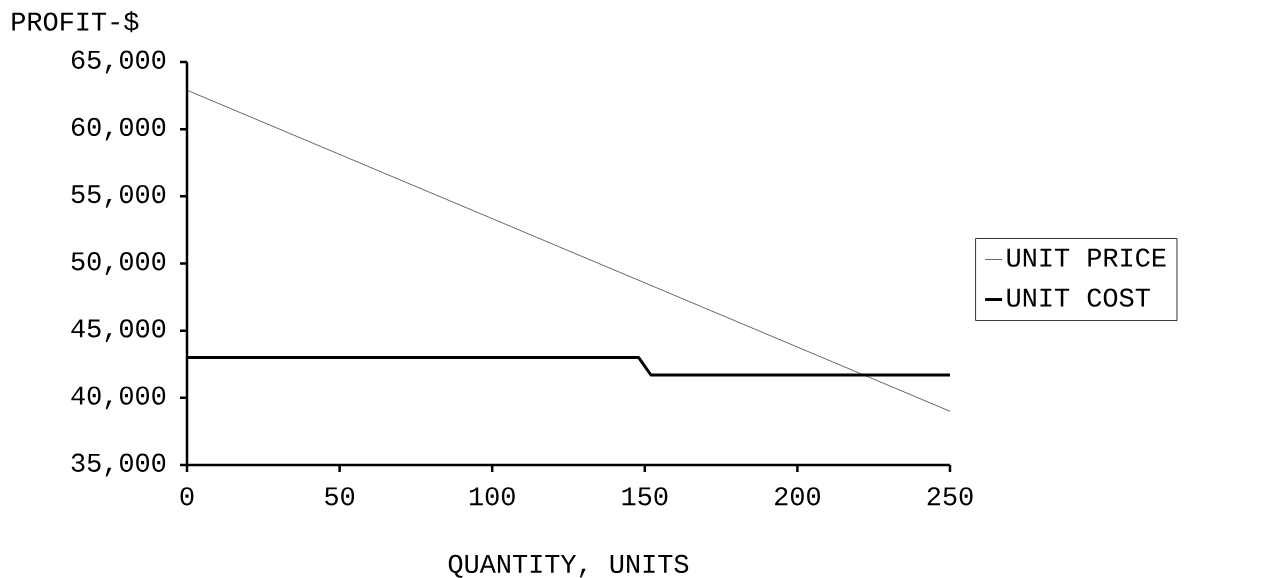 The width and height of the screenshot is (1277, 578). What do you see at coordinates (492, 496) in the screenshot?
I see `x-tick-label: 100` at bounding box center [492, 496].